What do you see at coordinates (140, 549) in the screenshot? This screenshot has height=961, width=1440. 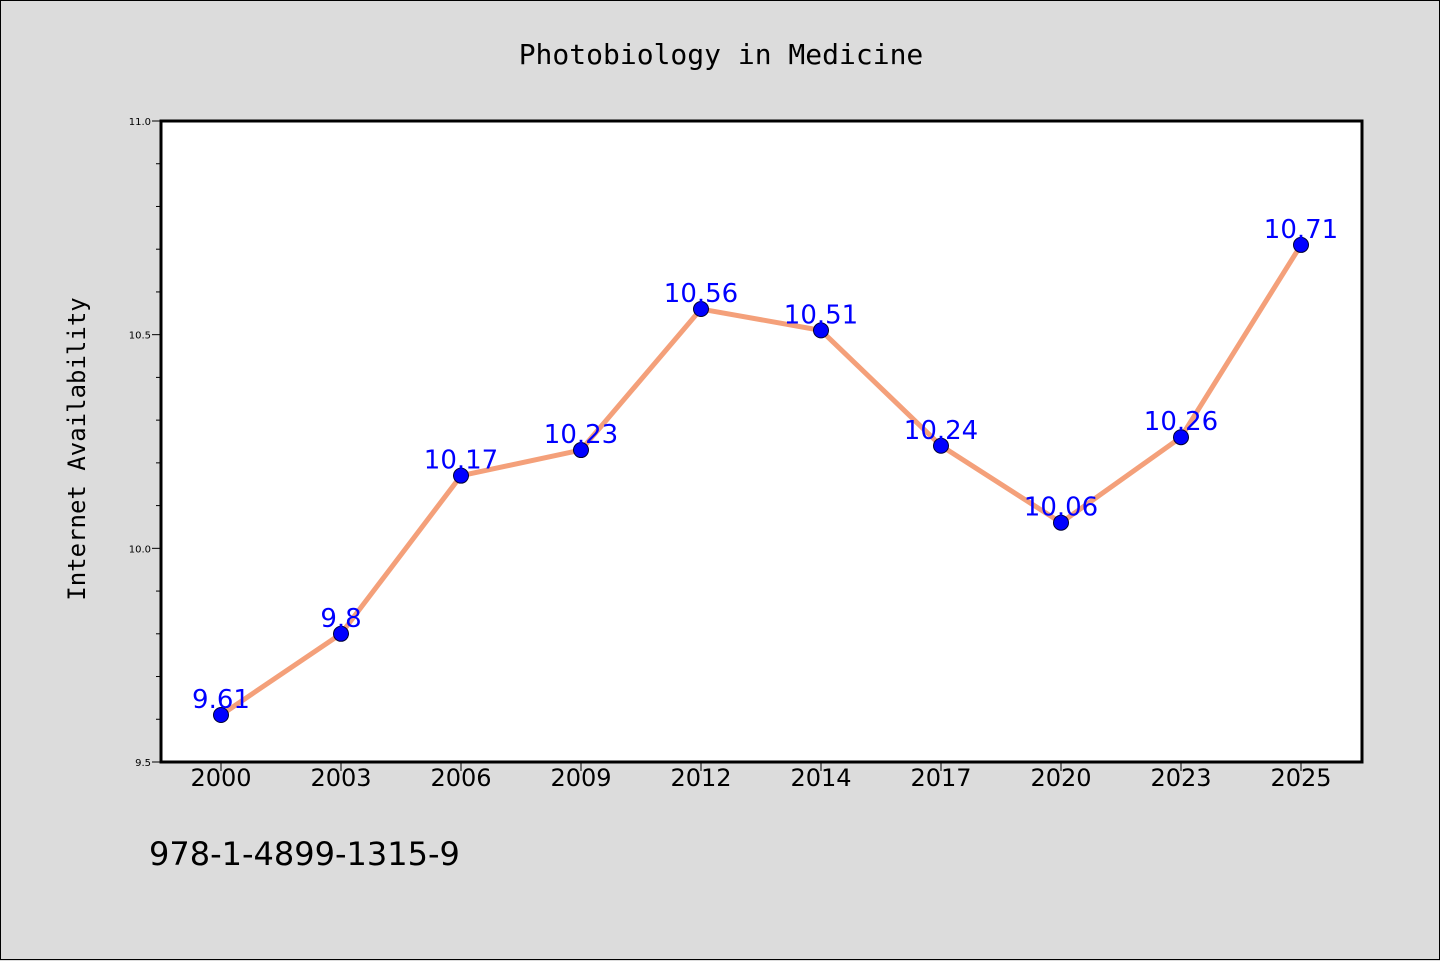 I see `y-tick-label: 10.0` at bounding box center [140, 549].